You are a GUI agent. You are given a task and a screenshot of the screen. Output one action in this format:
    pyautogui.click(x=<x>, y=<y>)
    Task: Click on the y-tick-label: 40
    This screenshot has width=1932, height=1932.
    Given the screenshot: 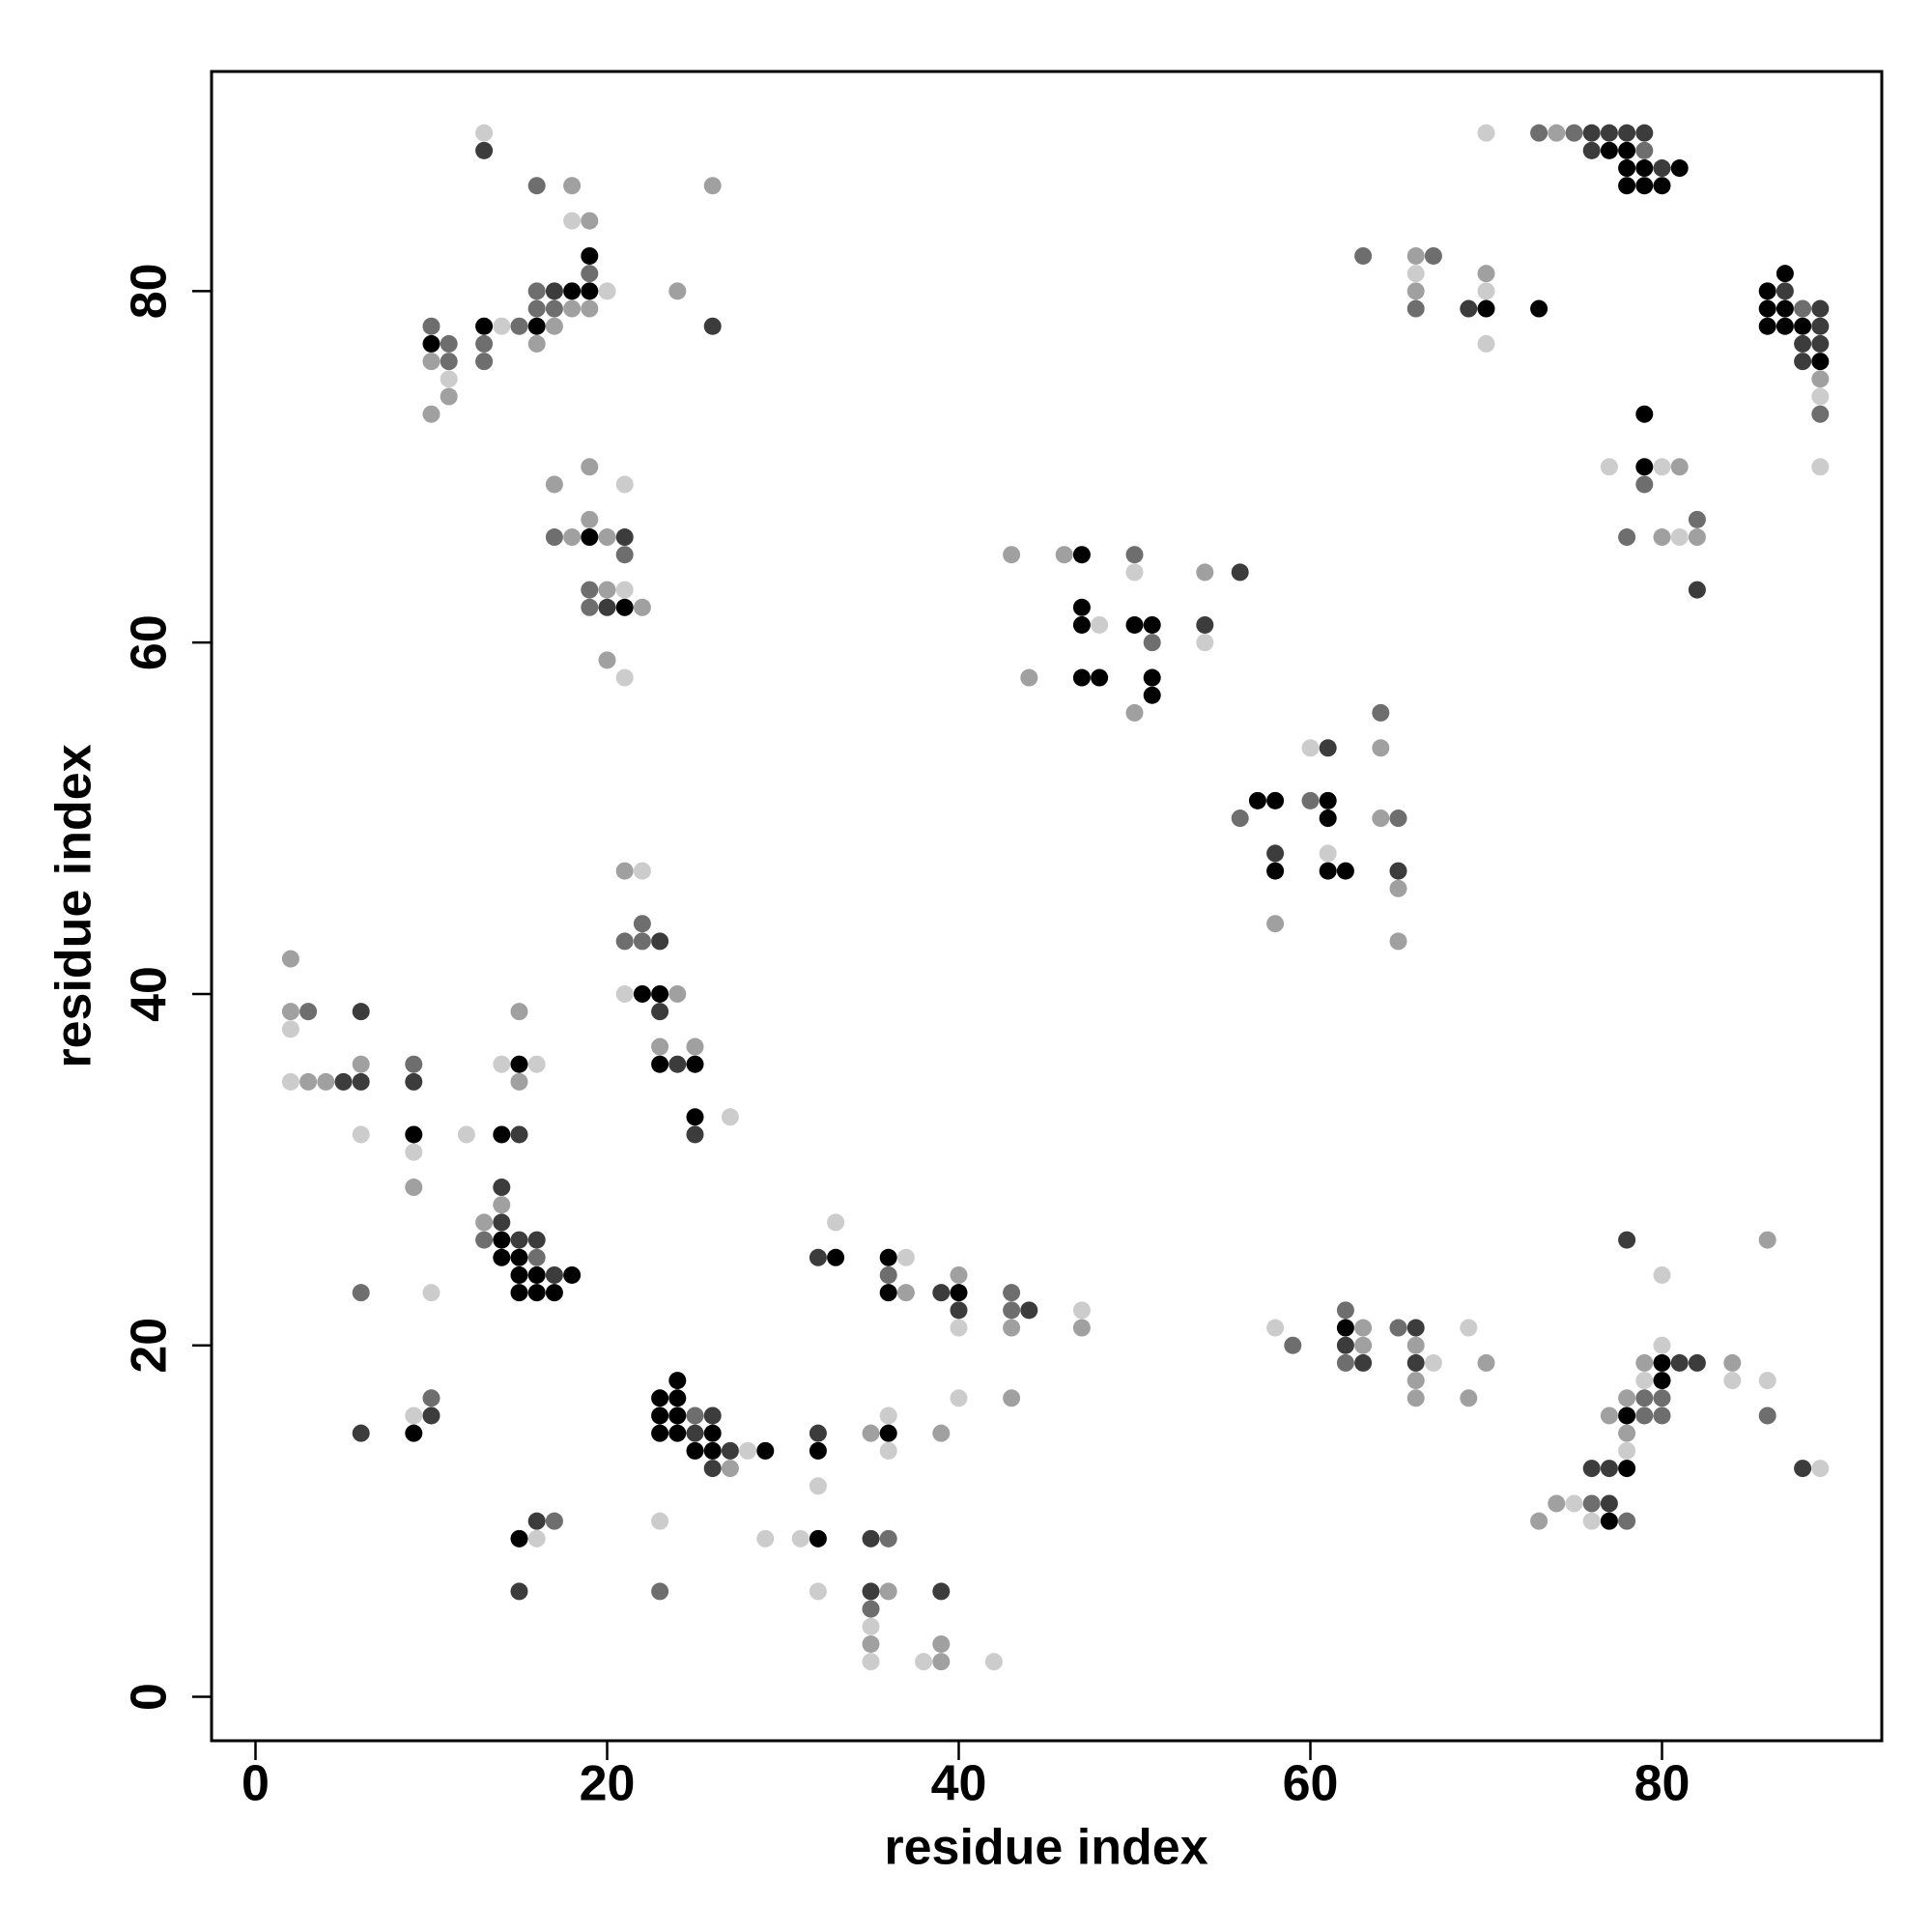 What is the action you would take?
    pyautogui.click(x=150, y=994)
    